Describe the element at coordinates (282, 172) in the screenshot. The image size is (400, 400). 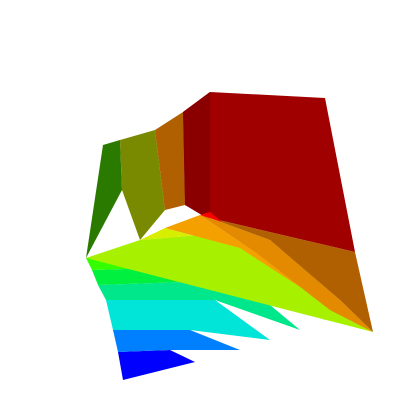
I see `top-face-main` at that location.